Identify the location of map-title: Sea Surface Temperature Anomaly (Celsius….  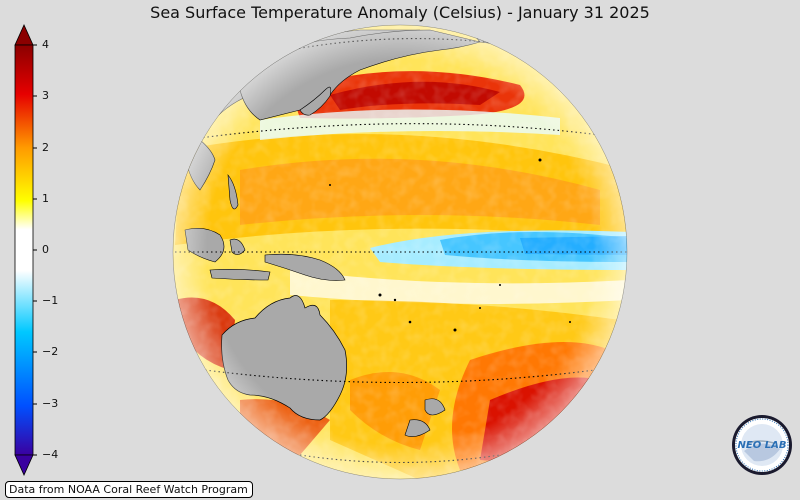
(400, 12).